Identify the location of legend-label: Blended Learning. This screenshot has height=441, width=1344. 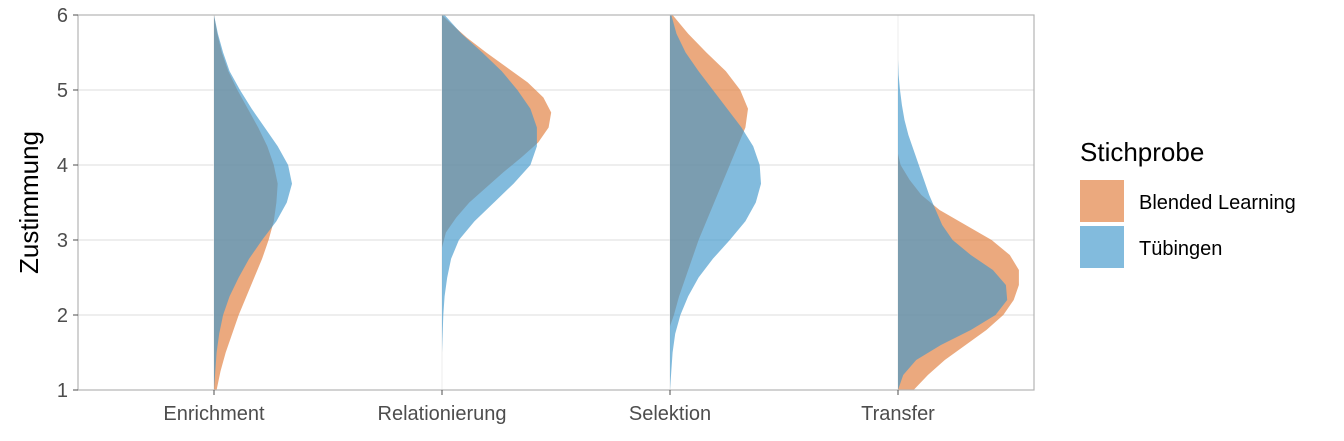
(1217, 203).